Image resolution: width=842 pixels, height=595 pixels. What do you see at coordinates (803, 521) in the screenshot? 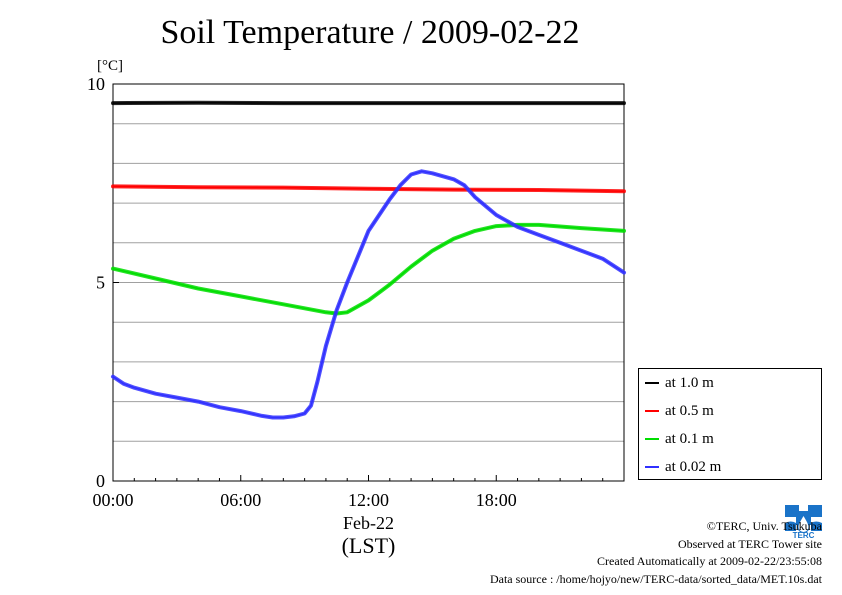
I see `terc-logo: TERC` at bounding box center [803, 521].